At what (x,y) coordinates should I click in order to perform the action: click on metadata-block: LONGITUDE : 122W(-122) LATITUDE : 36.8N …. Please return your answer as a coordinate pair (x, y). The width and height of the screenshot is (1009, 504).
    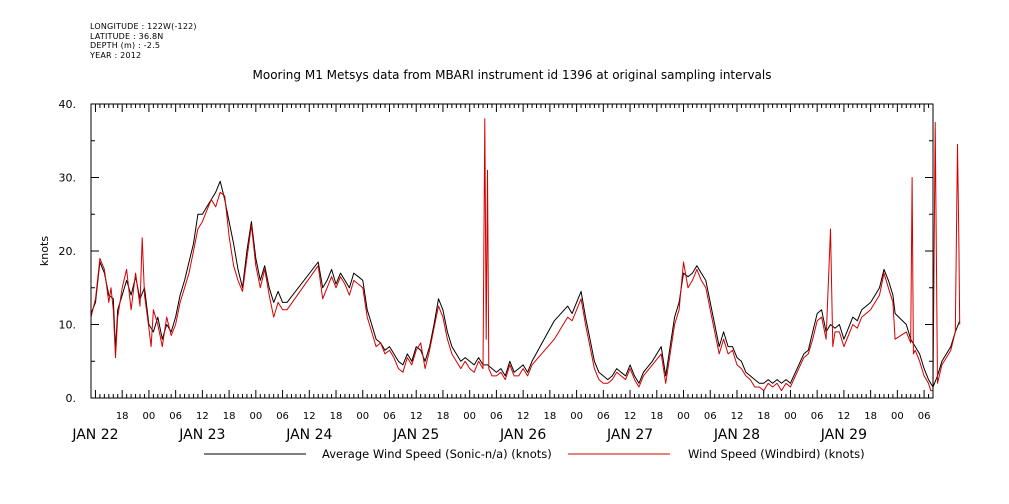
    Looking at the image, I should click on (143, 41).